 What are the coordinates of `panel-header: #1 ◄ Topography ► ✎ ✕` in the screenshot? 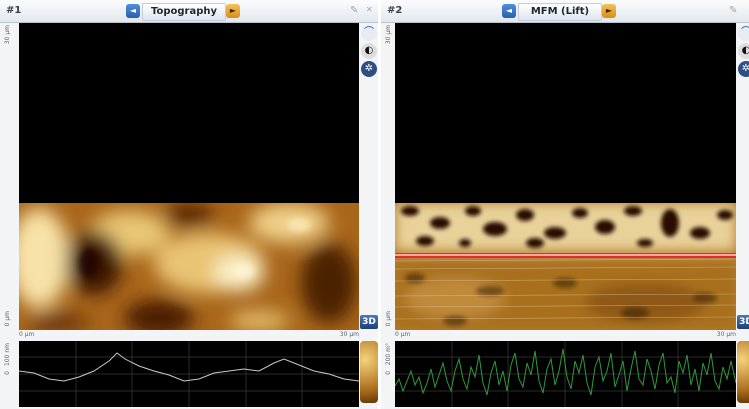 It's located at (189, 11).